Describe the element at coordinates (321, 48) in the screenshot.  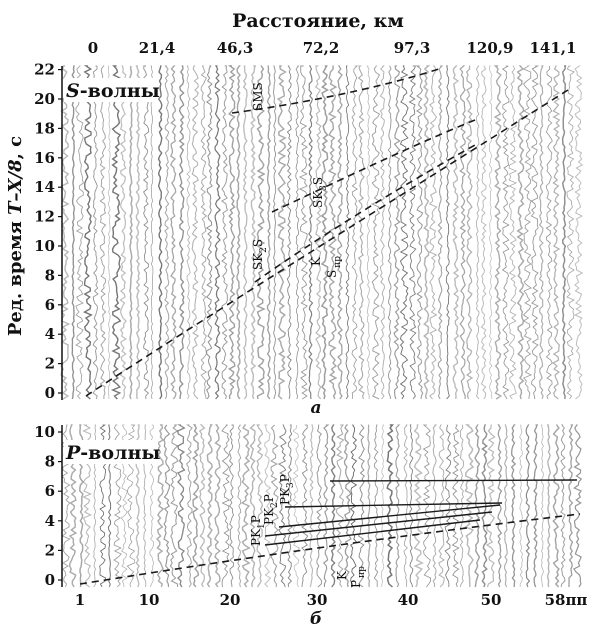
I see `distance-tick: 72,2` at that location.